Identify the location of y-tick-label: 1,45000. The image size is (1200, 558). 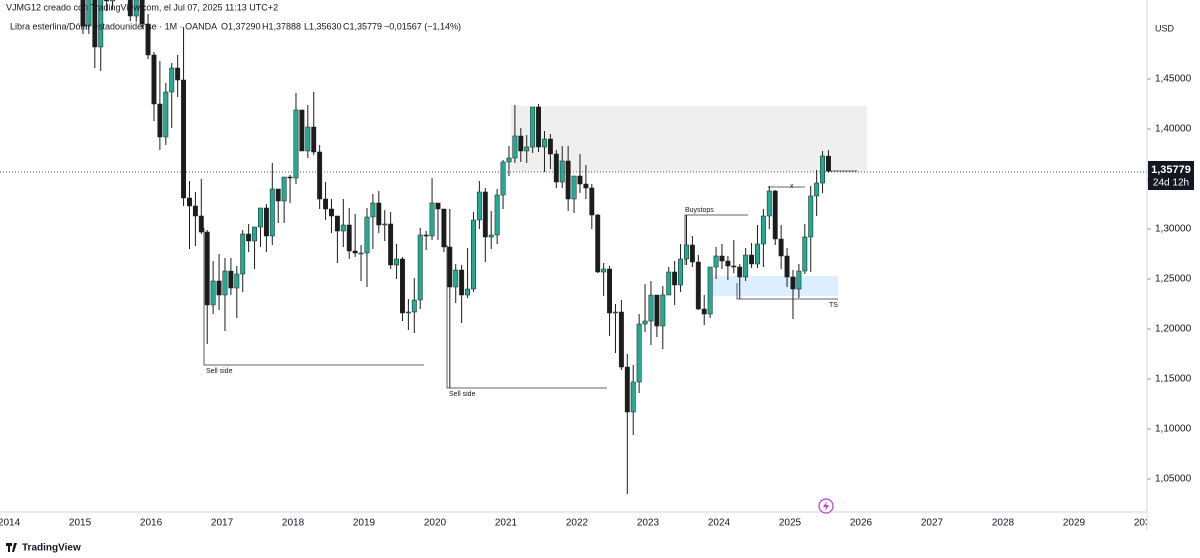
(1173, 79).